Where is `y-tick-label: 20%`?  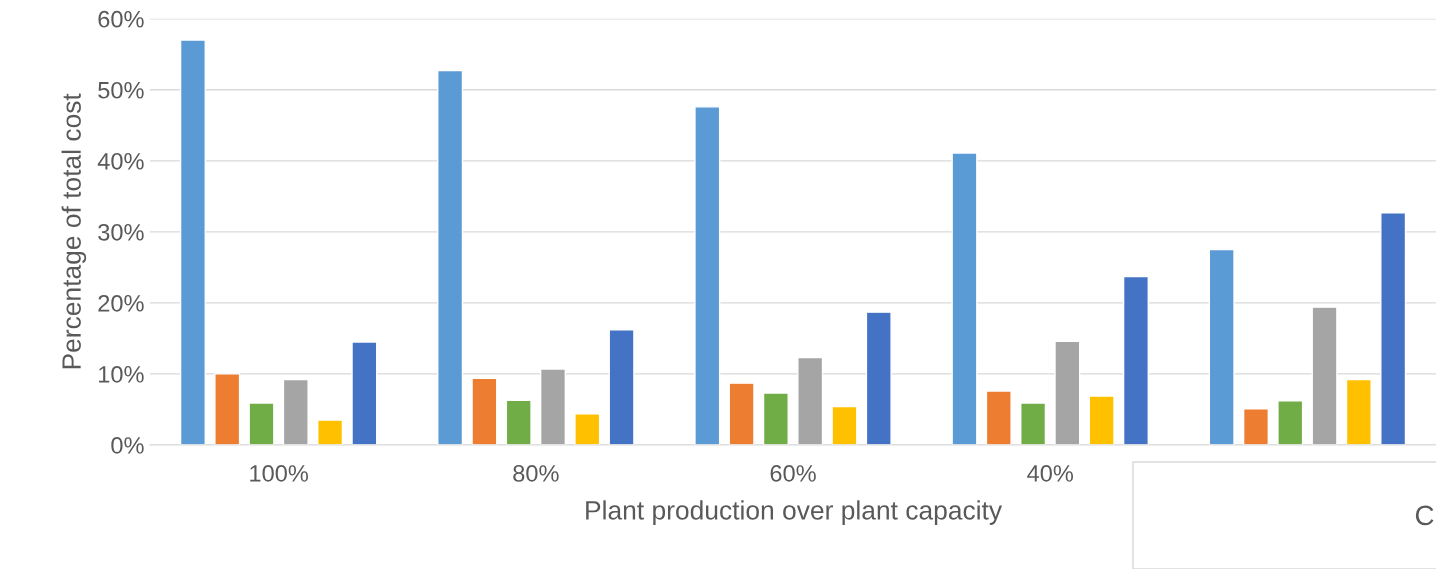 y-tick-label: 20% is located at coordinates (121, 303).